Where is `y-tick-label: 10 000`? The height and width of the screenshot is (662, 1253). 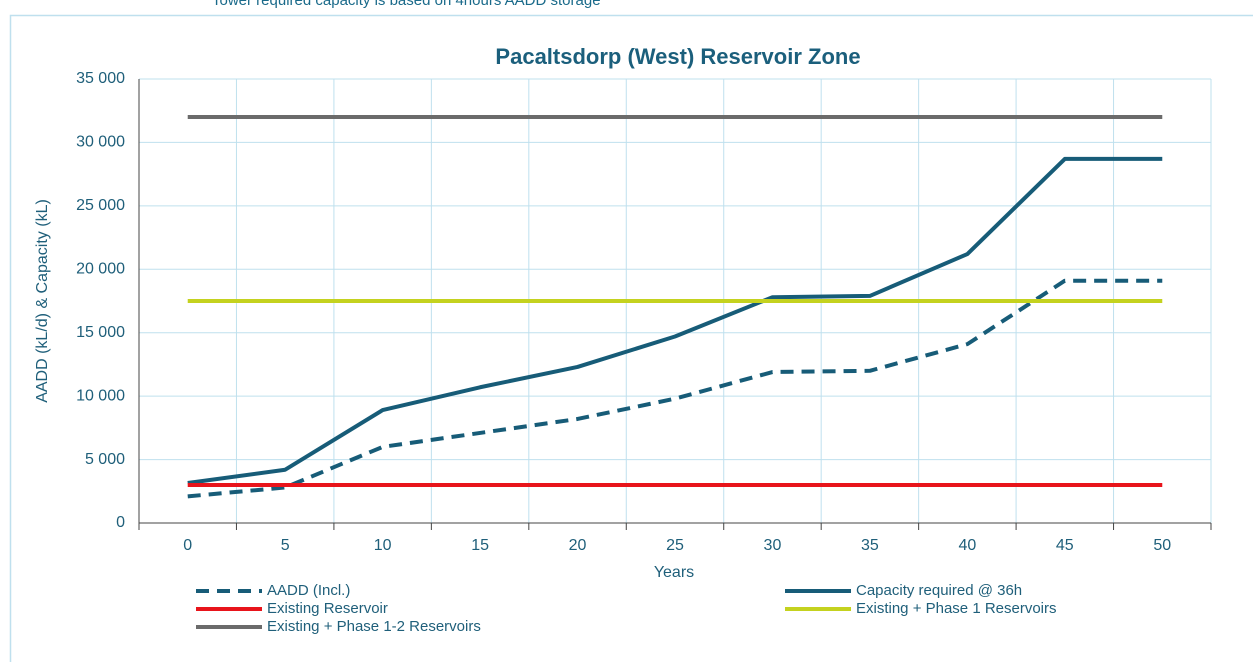
y-tick-label: 10 000 is located at coordinates (100, 395).